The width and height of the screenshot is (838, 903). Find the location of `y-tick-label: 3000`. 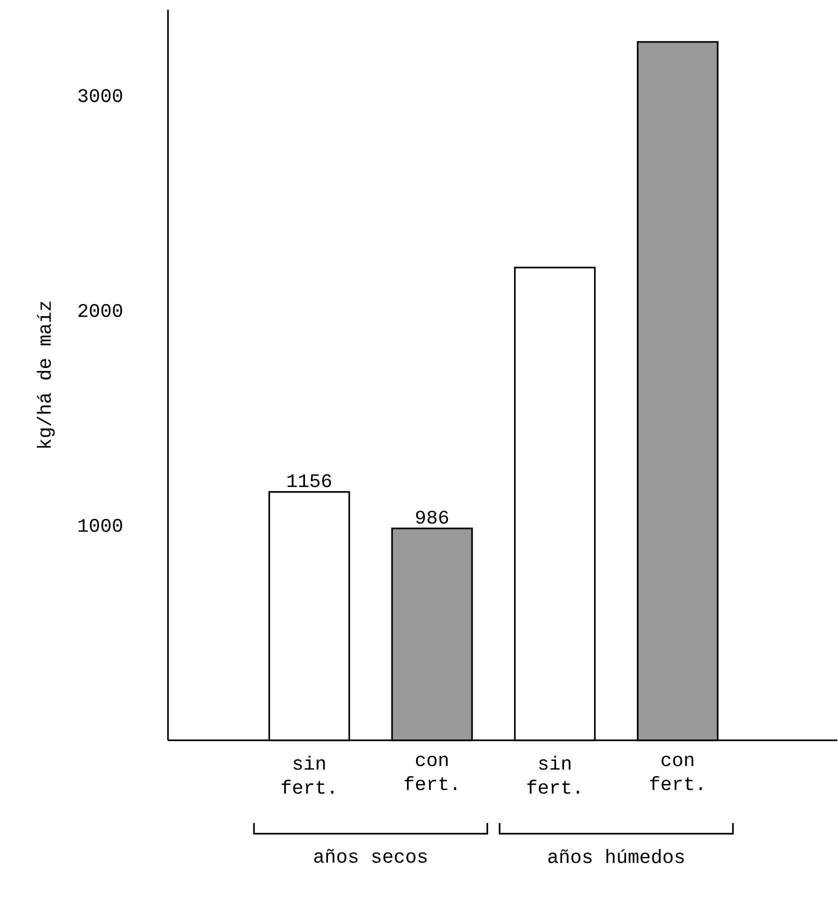

y-tick-label: 3000 is located at coordinates (100, 95).